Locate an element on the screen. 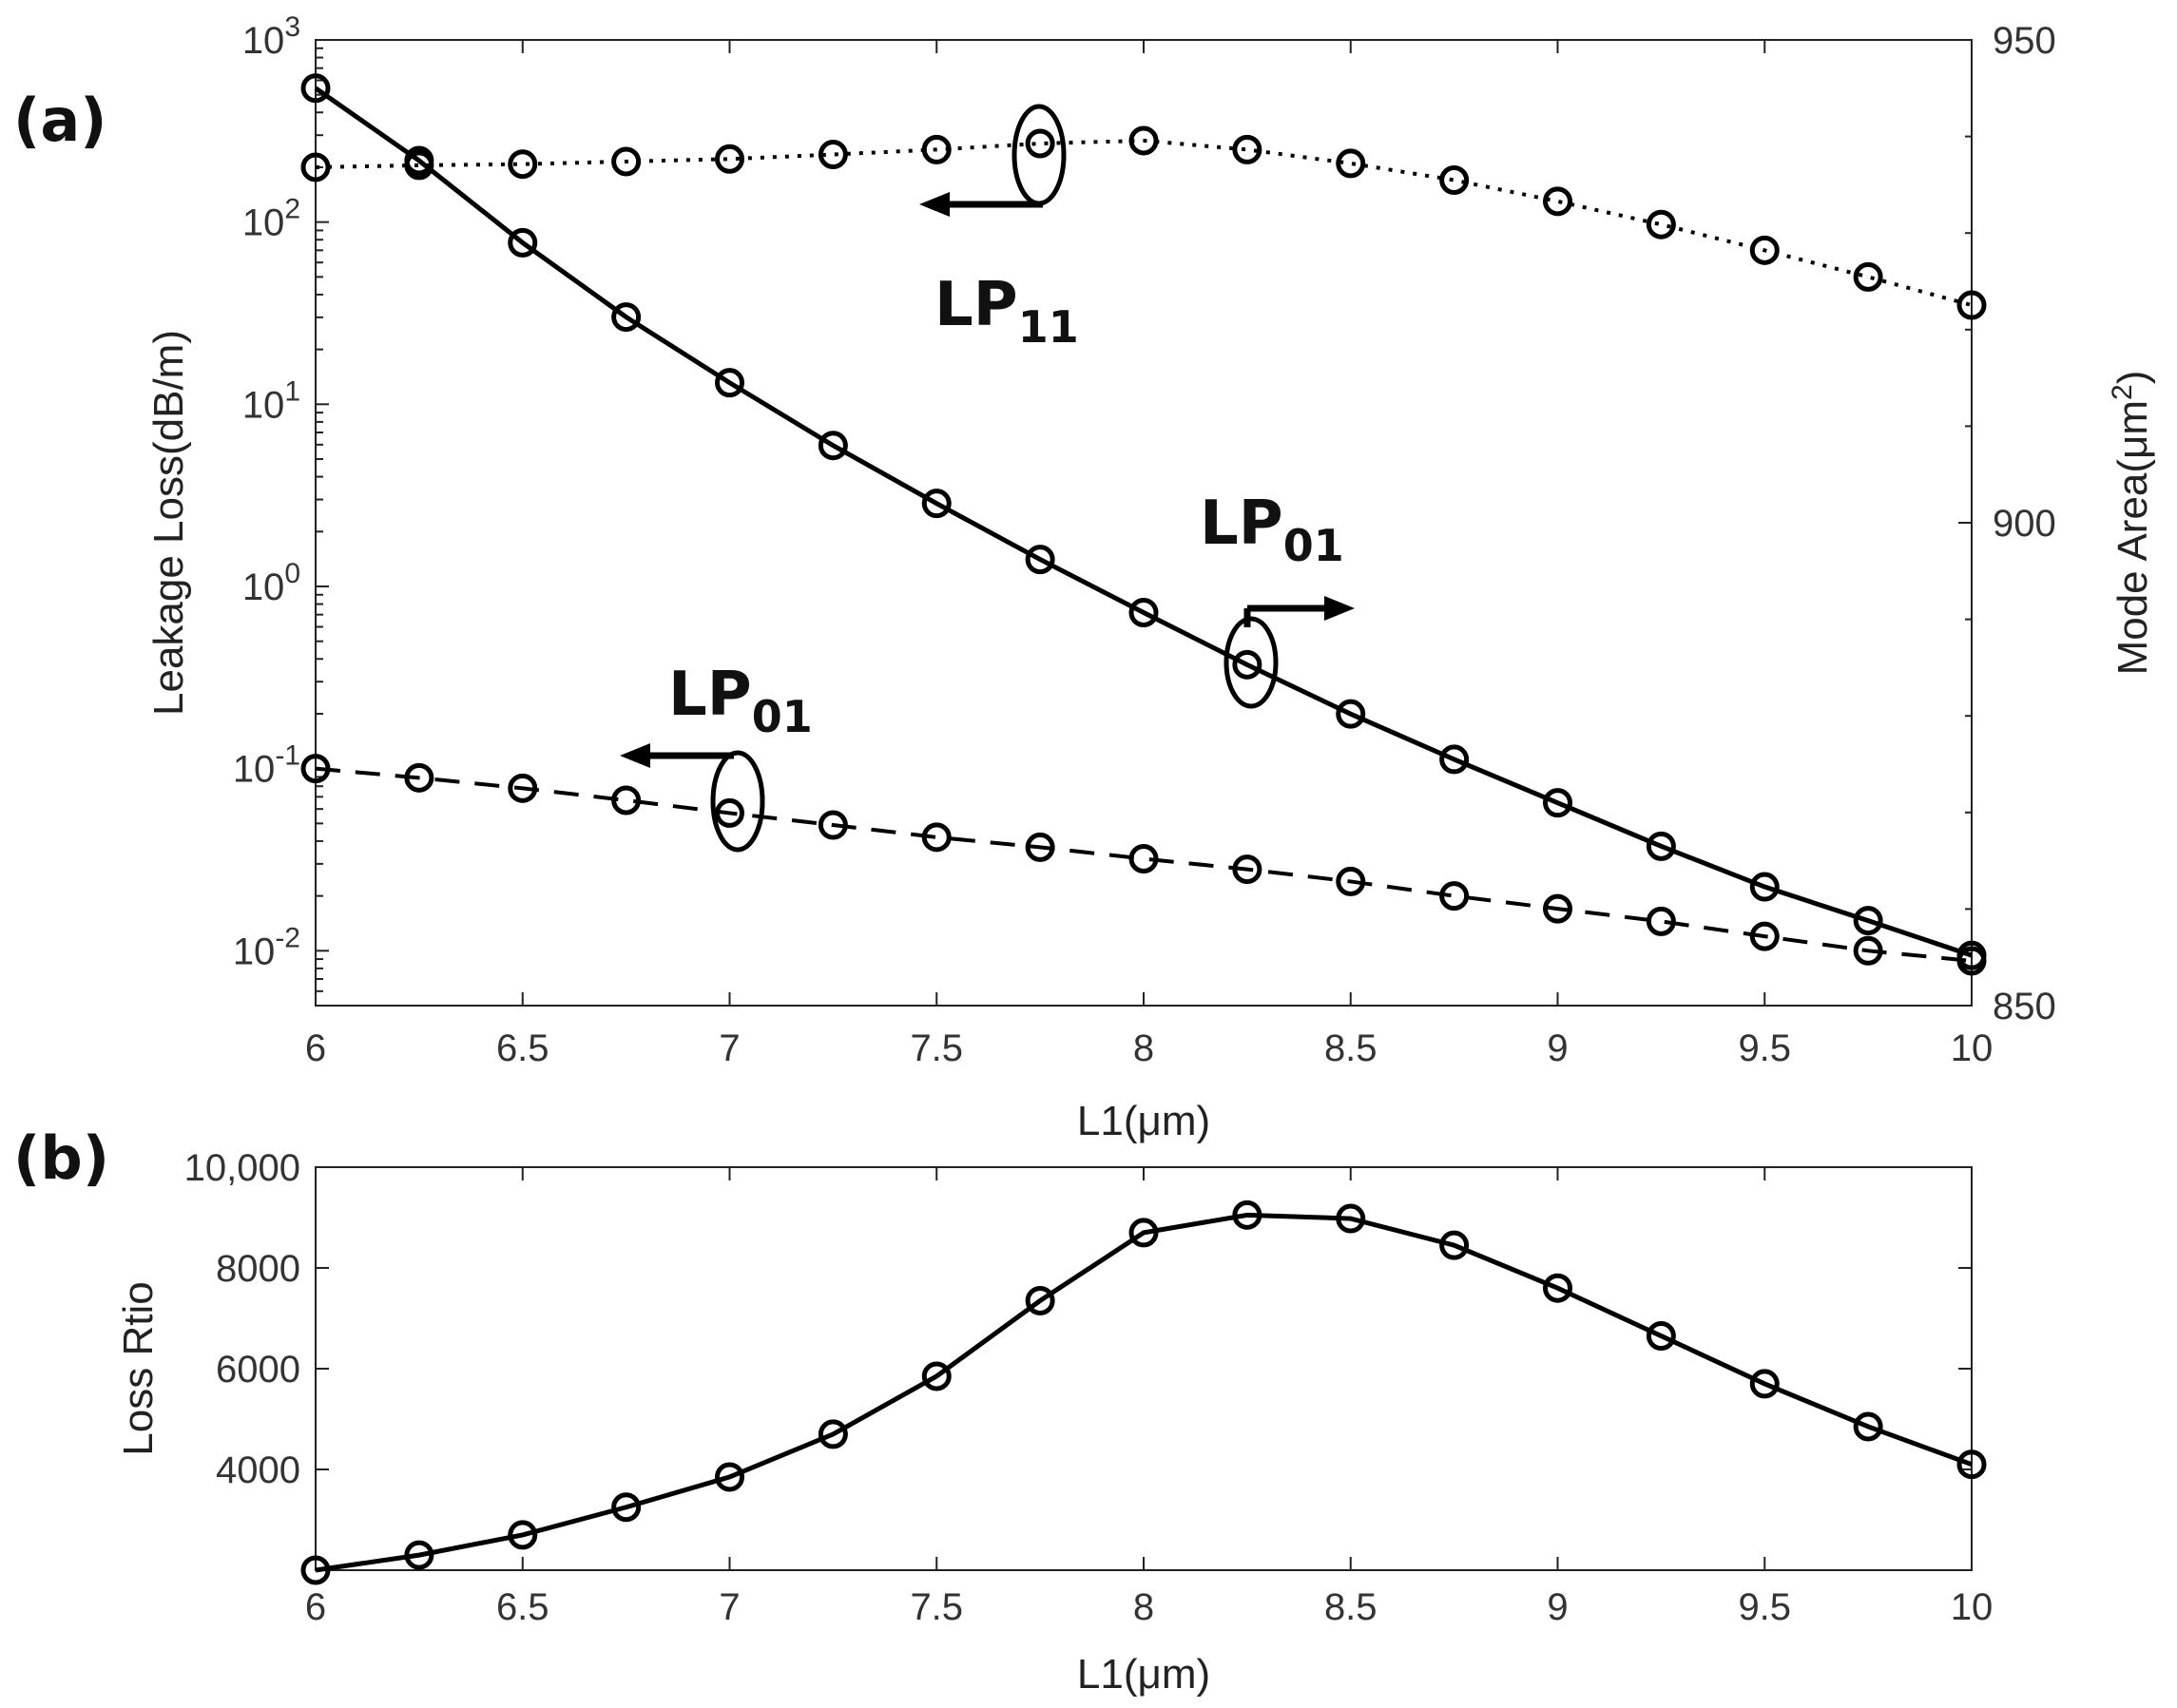  lp01-left-label: LP01 is located at coordinates (741, 701).